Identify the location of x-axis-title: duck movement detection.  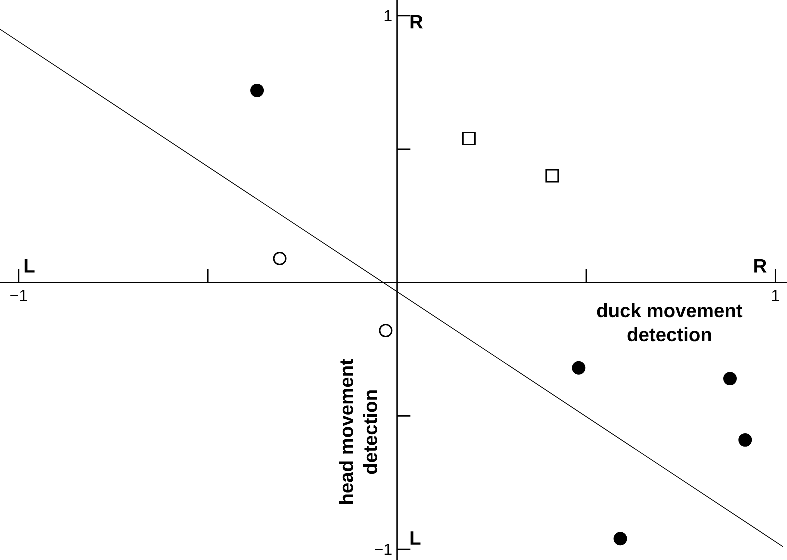
(670, 322).